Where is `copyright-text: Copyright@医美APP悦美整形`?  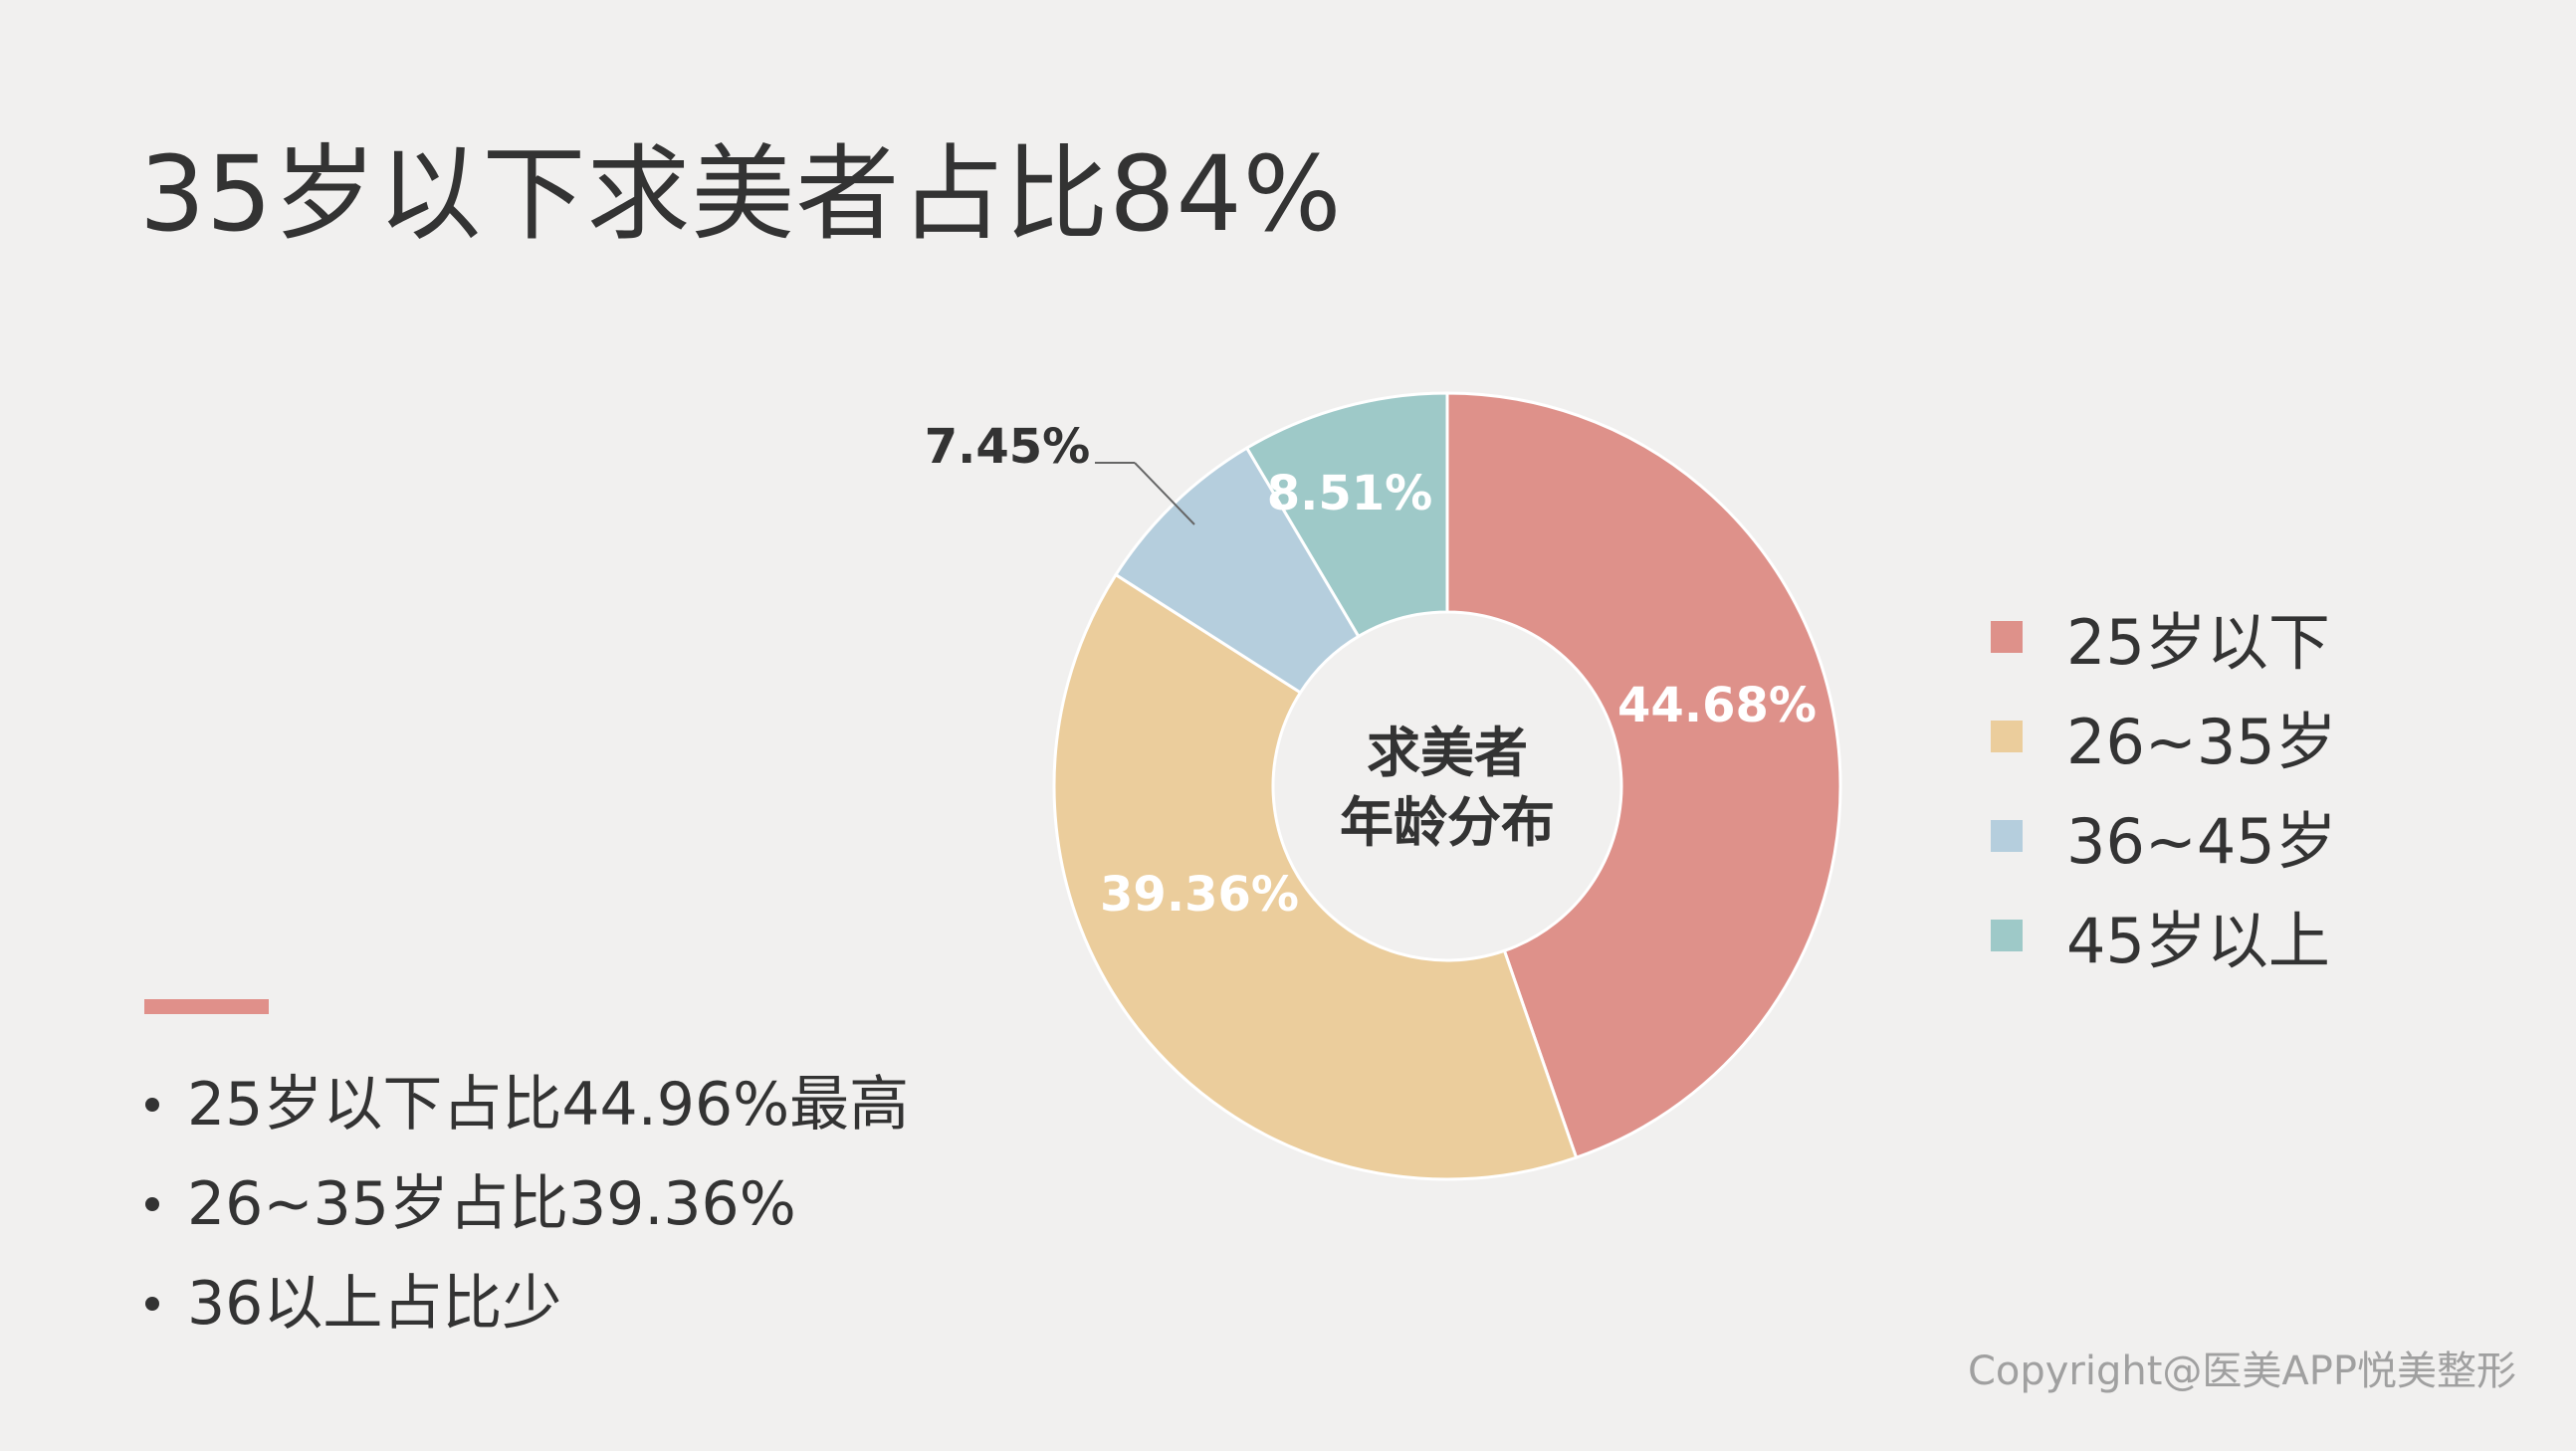 copyright-text: Copyright@医美APP悦美整形 is located at coordinates (2241, 1371).